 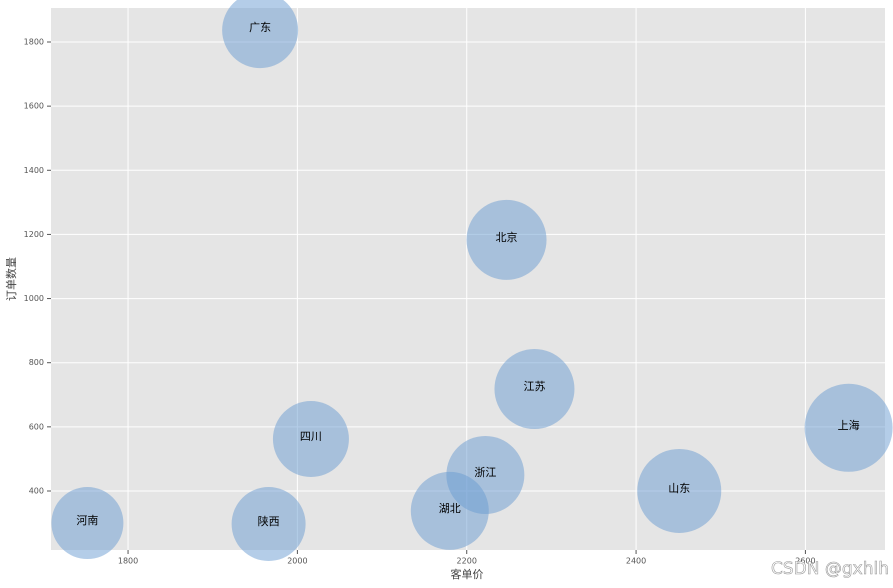 I want to click on x-tick-label: 2400, so click(x=636, y=561).